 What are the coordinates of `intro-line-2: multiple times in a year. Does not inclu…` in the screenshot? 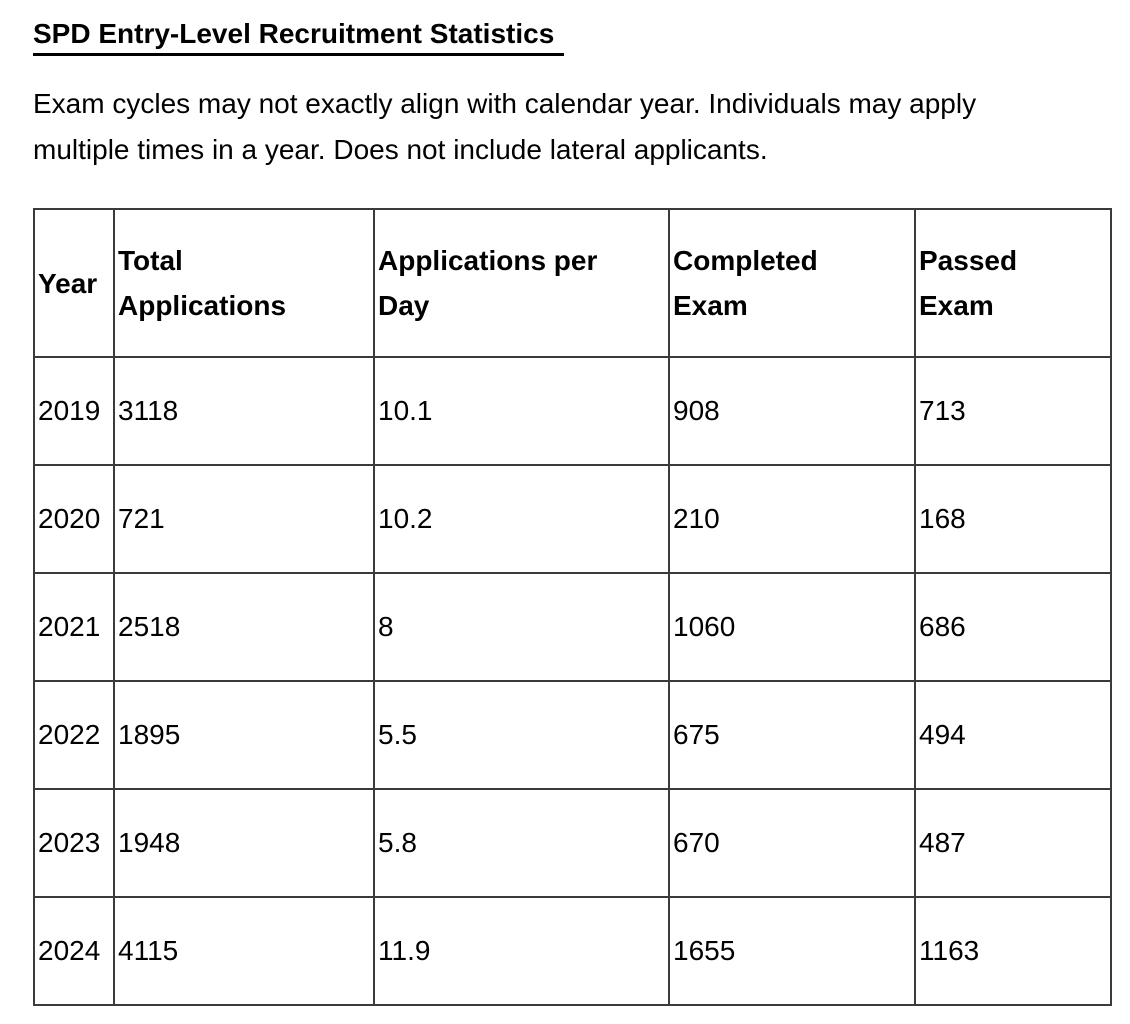 It's located at (400, 149).